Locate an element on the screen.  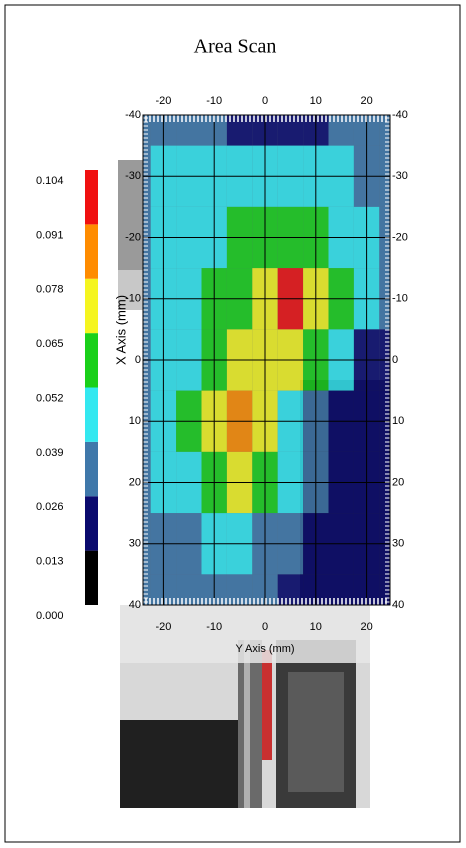
axis-band is located at coordinates (245, 634).